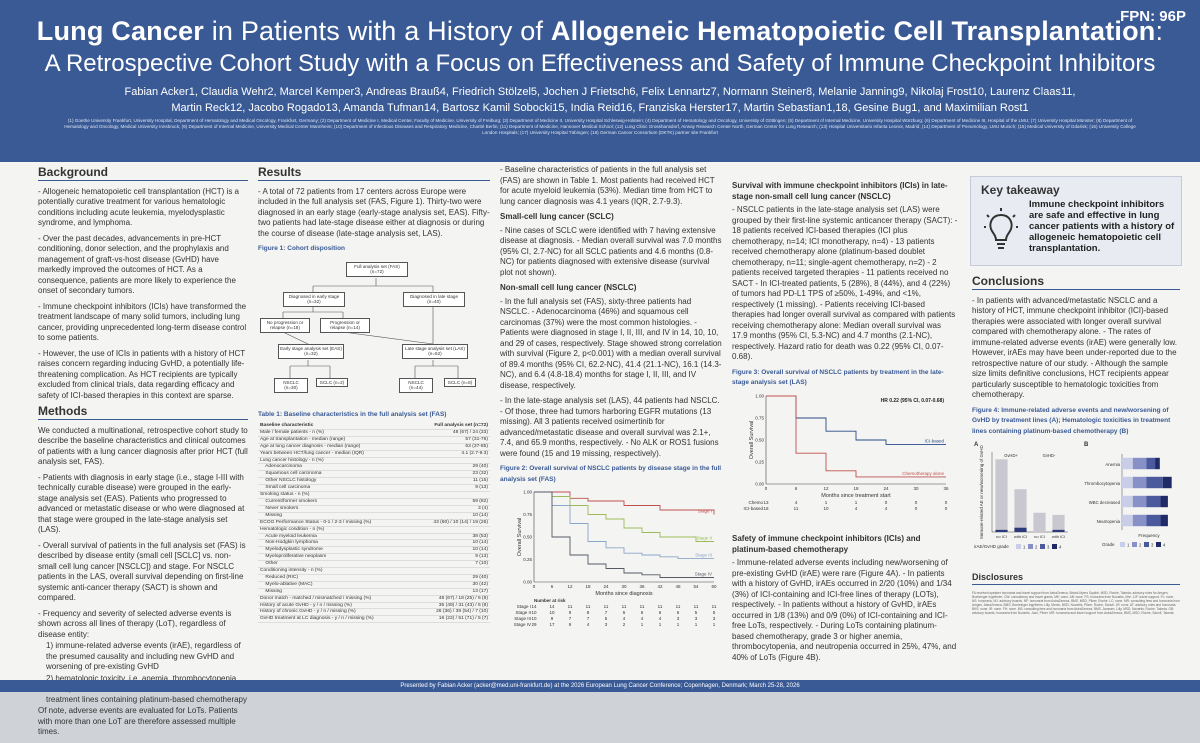 Image resolution: width=1200 pixels, height=743 pixels. I want to click on panel-a-x-tick: with ICI, so click(1020, 536).